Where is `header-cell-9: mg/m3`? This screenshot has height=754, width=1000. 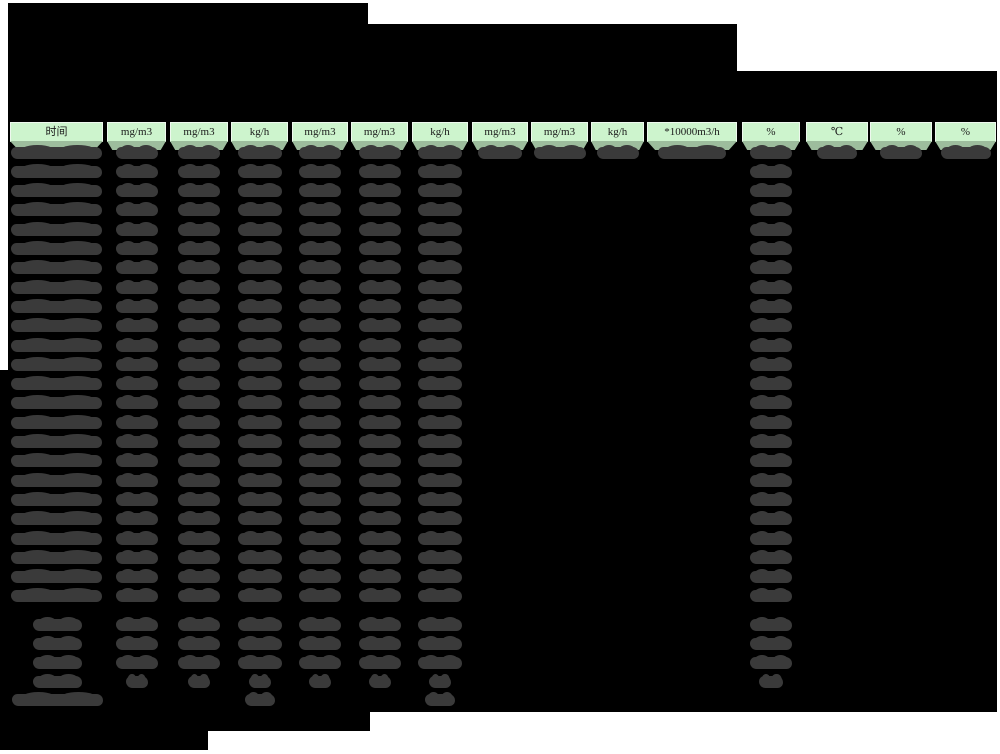
header-cell-9: mg/m3 is located at coordinates (559, 132).